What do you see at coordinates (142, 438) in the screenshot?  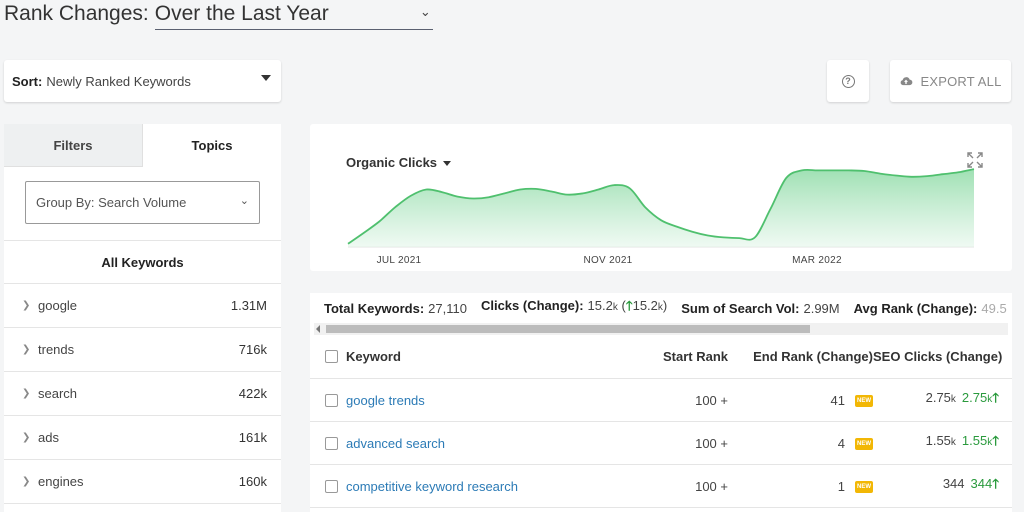 I see `topic-row: ❯ ads 161k` at bounding box center [142, 438].